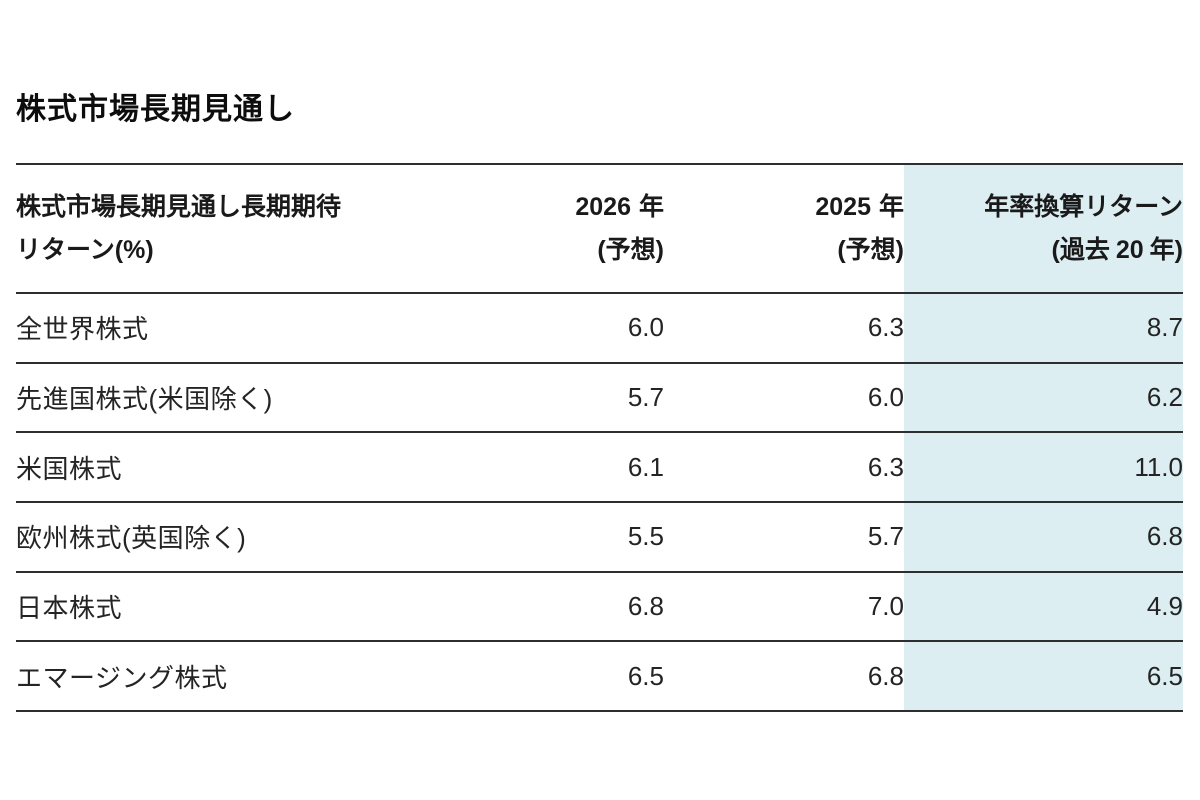 This screenshot has height=800, width=1200. I want to click on header-2025-year: 2025 年, so click(784, 207).